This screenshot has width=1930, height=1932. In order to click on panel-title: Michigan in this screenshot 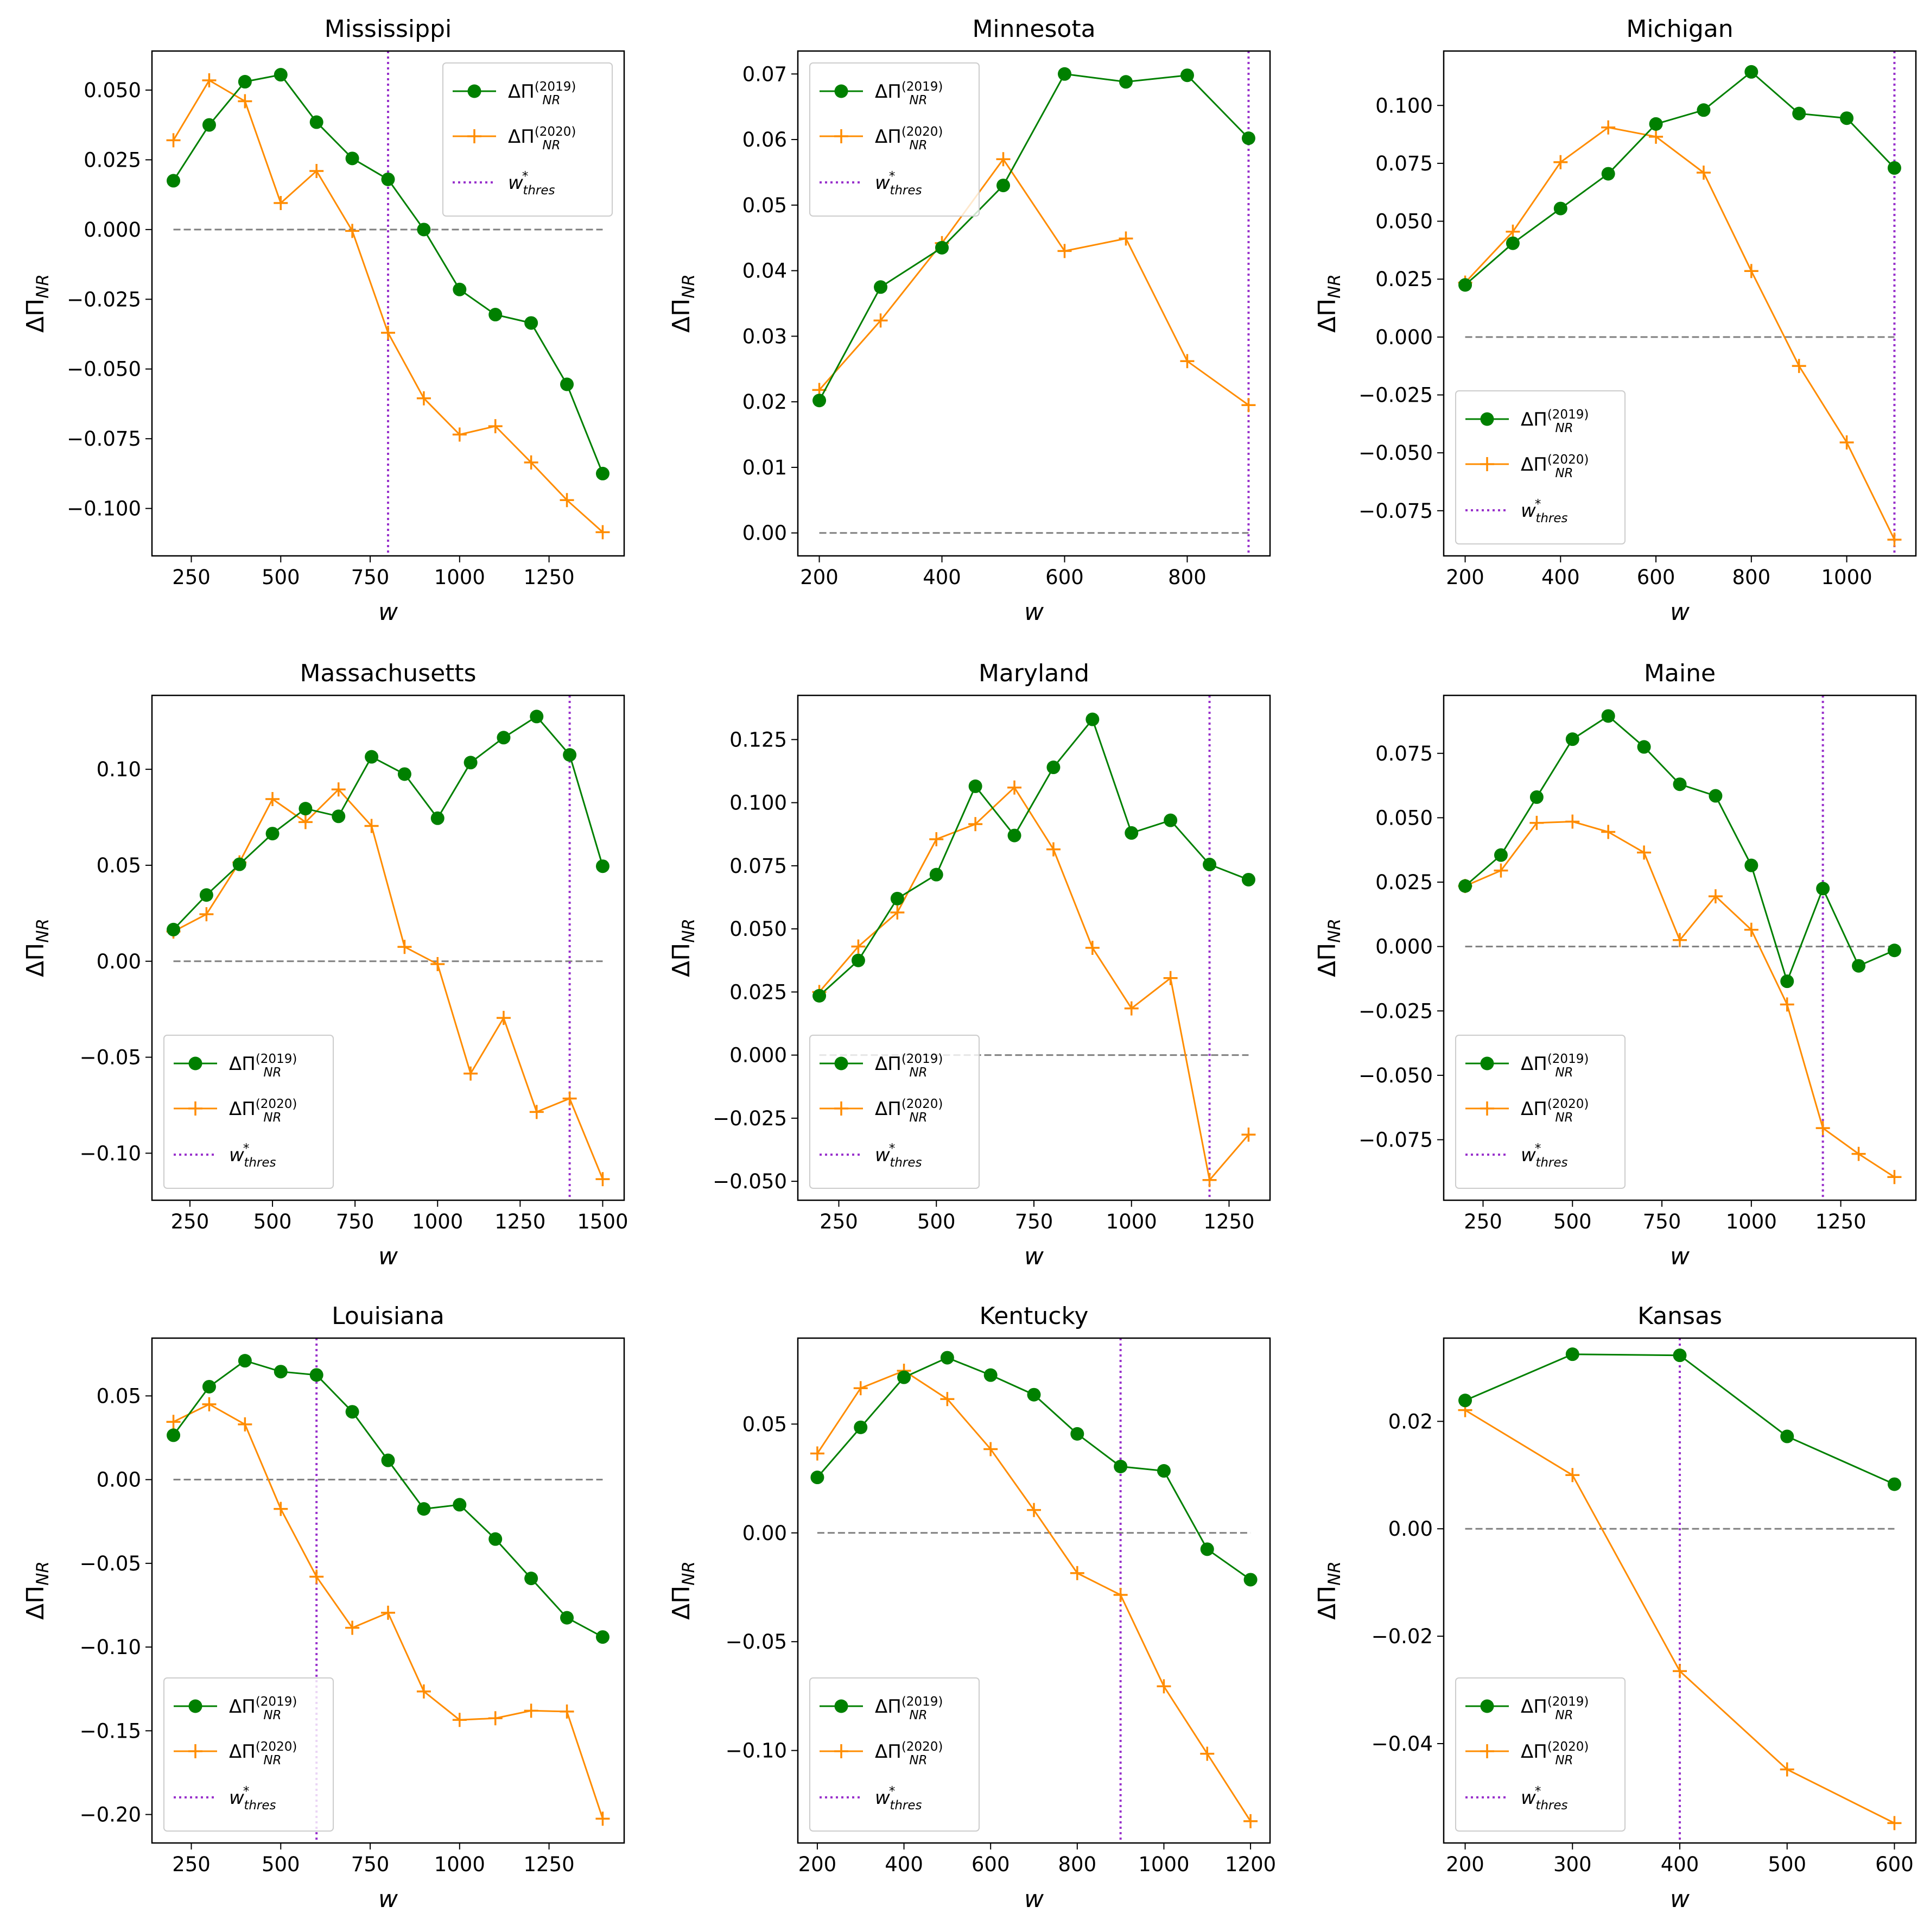, I will do `click(1679, 29)`.